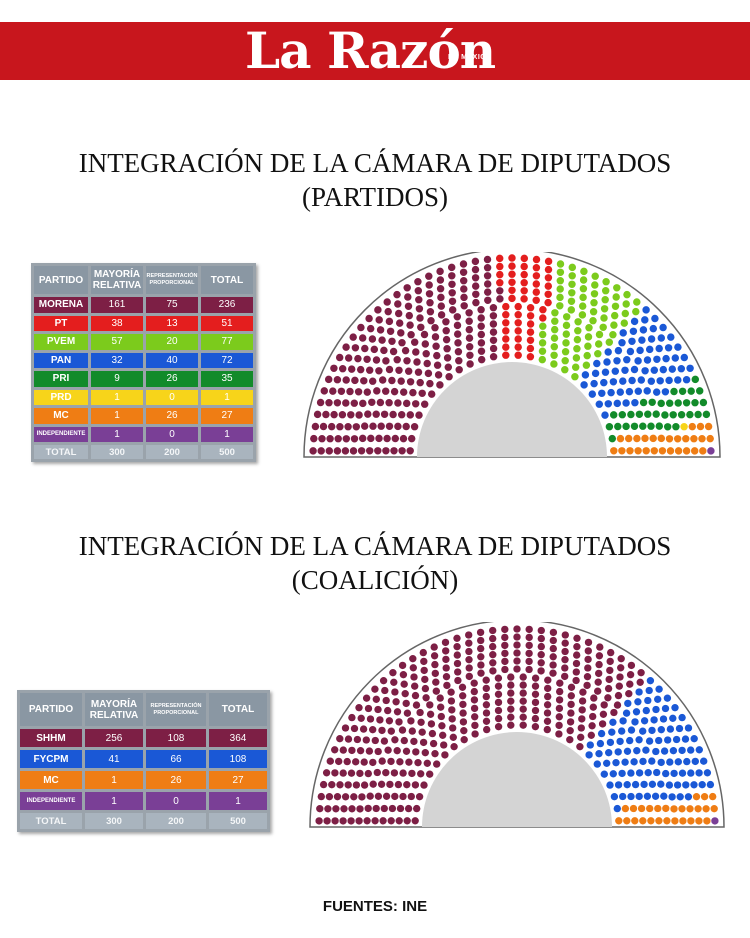 The height and width of the screenshot is (938, 750). Describe the element at coordinates (117, 434) in the screenshot. I see `value-cell: 1` at that location.